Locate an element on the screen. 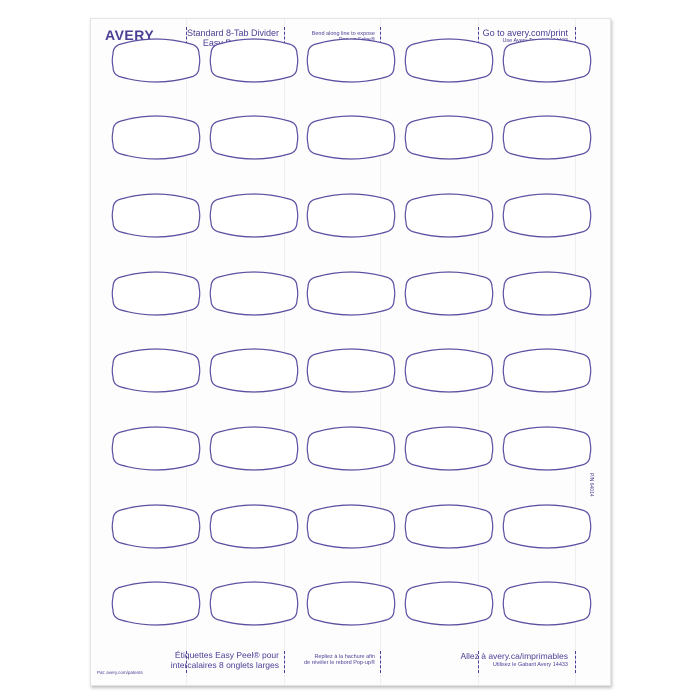 This screenshot has height=700, width=700. footer-template: Utilisez le Gabarit Avery 14433 is located at coordinates (530, 664).